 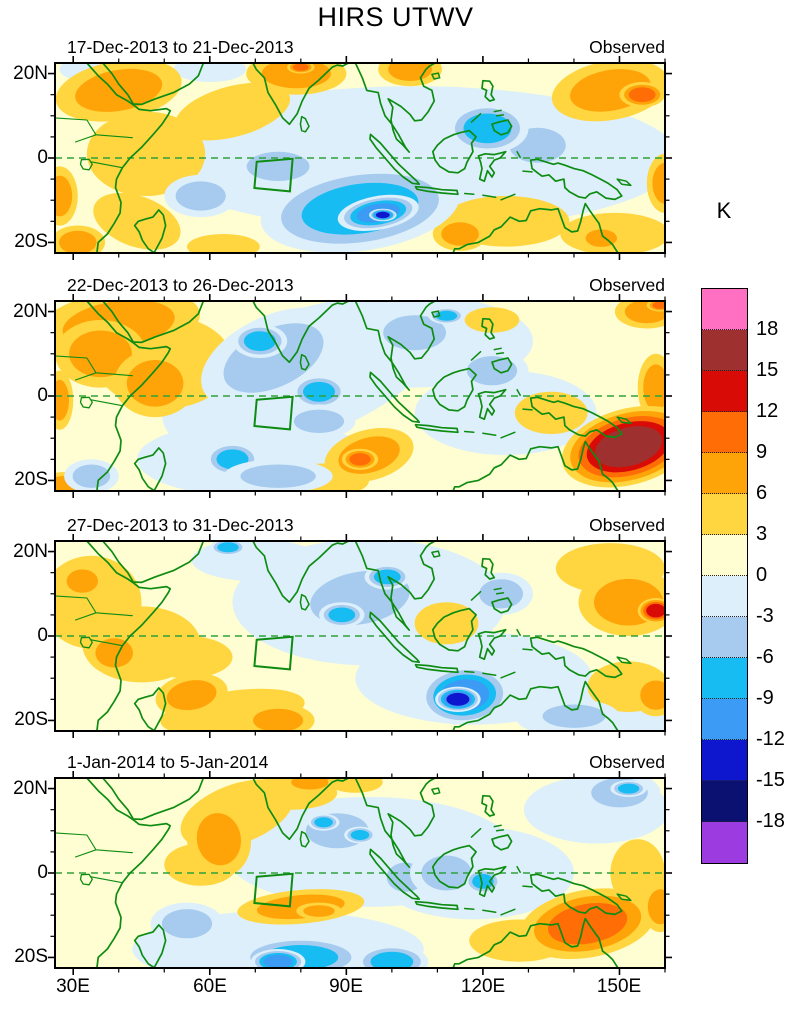 I want to click on panel-4-date-label: 1-Jan-2014 to 5-Jan-2014, so click(x=168, y=762).